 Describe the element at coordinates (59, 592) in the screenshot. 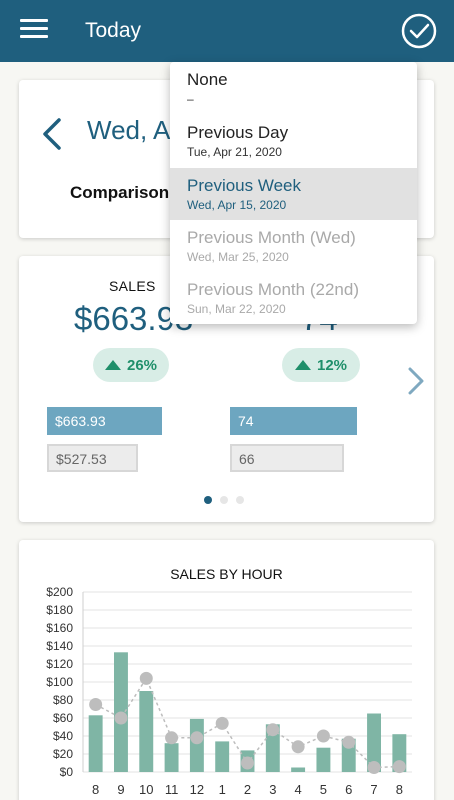

I see `y-tick-label: $200` at that location.